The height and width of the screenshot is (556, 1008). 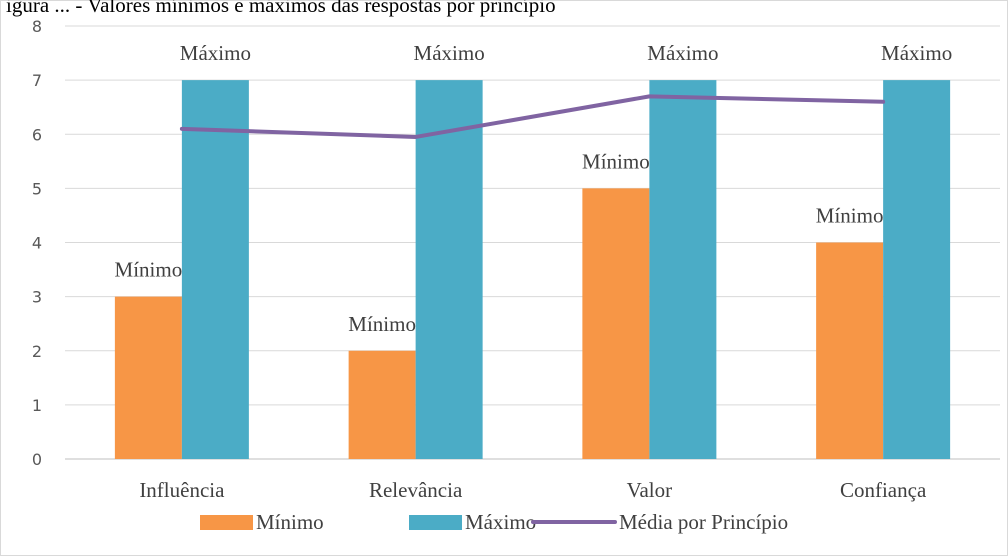 What do you see at coordinates (37, 297) in the screenshot?
I see `y-tick-label: 3` at bounding box center [37, 297].